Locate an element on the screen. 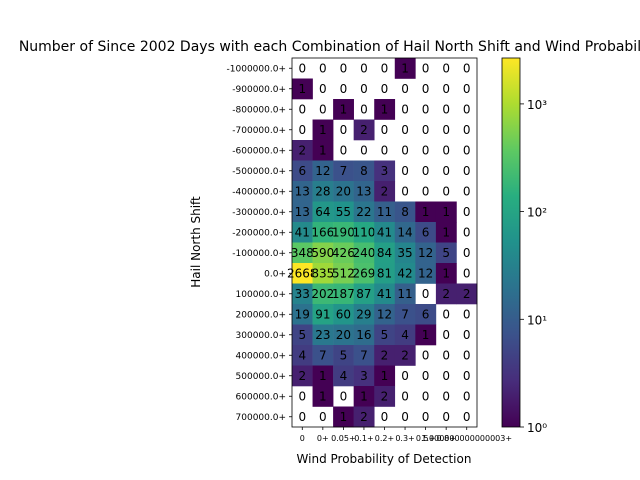 Image resolution: width=640 pixels, height=480 pixels. x-tick-label: 0.5+ is located at coordinates (425, 438).